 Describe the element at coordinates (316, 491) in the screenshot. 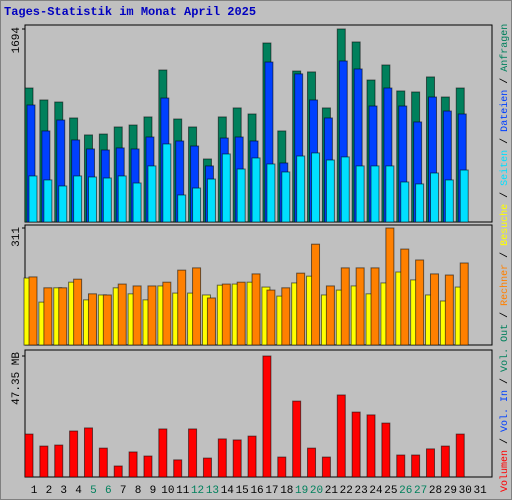

I see `x-tick-label: 20` at that location.